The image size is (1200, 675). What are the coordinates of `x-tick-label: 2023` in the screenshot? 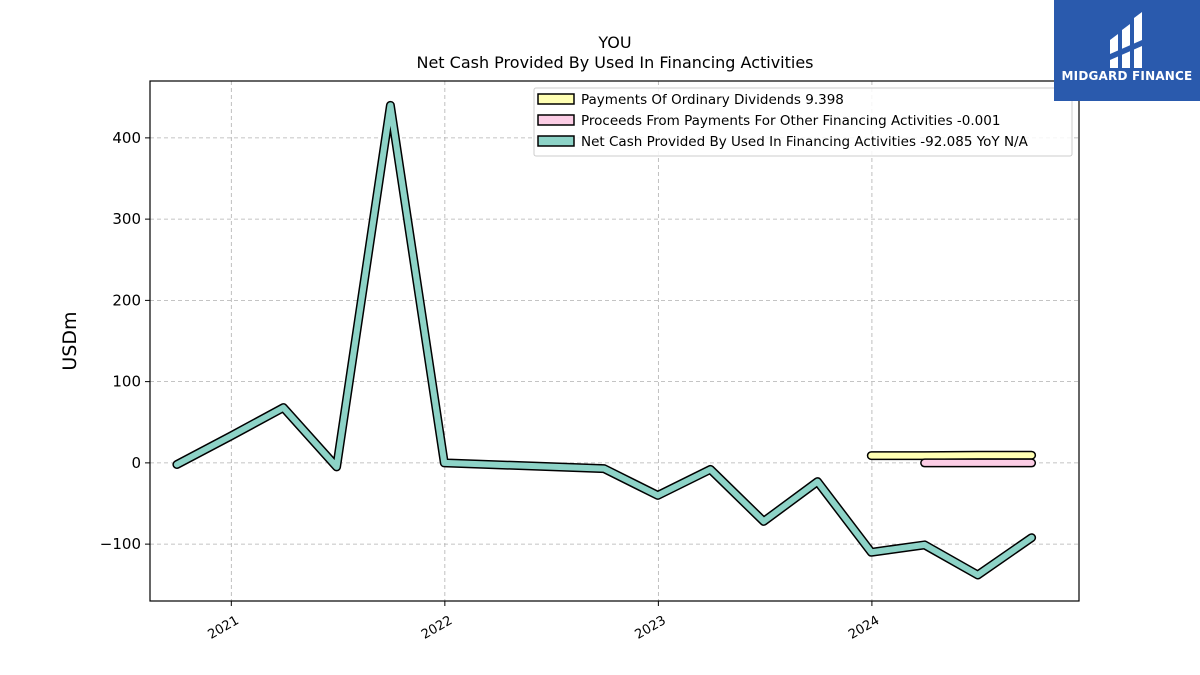 It's located at (651, 628).